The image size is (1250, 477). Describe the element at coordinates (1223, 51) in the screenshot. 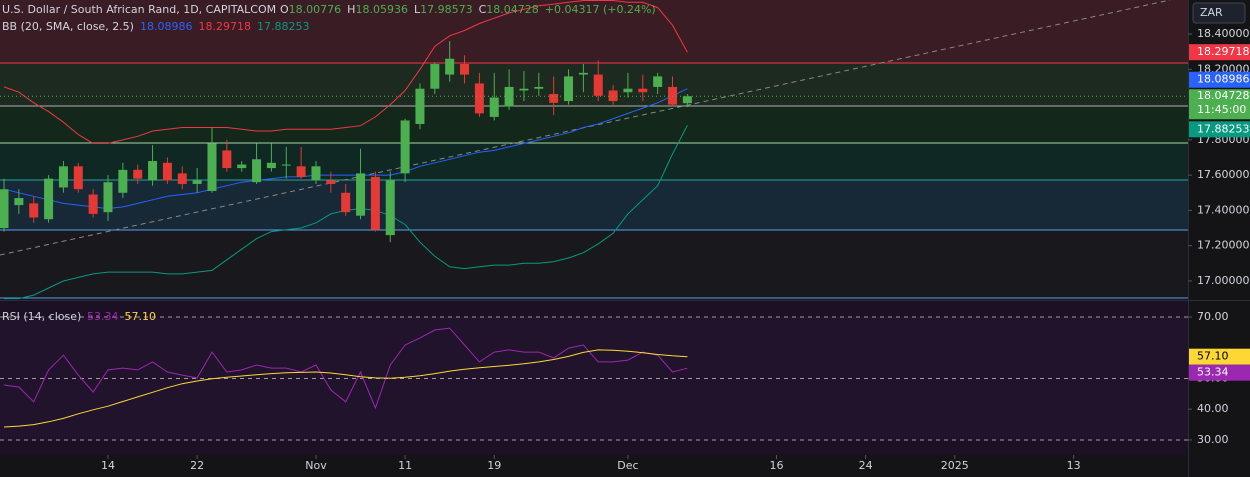

I see `upper-tag: 18.29718` at that location.